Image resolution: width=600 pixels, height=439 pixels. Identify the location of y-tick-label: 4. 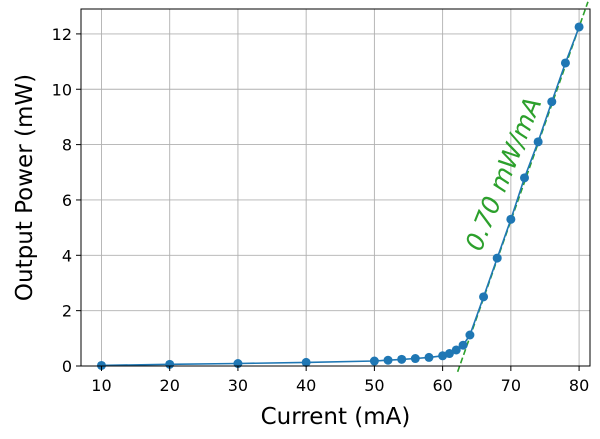
(67, 255).